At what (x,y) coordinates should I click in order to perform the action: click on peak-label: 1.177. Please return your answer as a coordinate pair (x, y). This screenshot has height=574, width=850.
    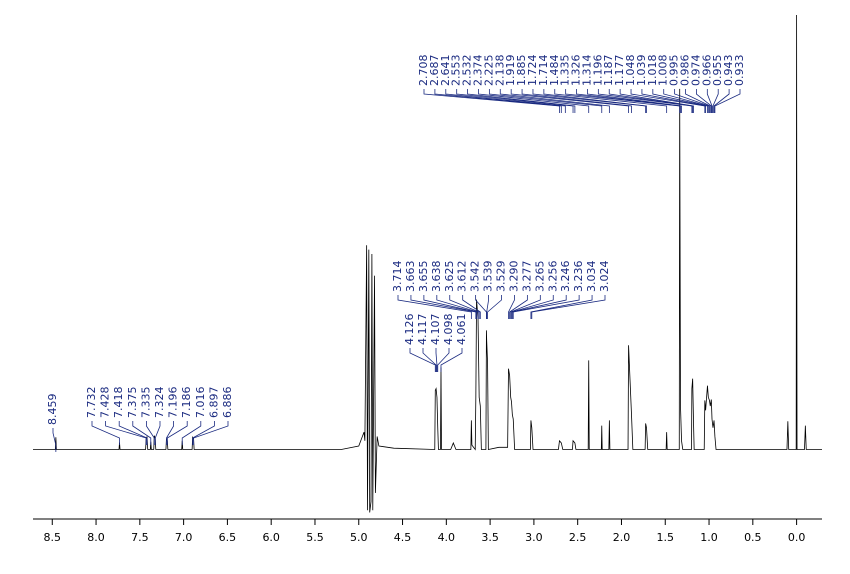
    Looking at the image, I should click on (619, 71).